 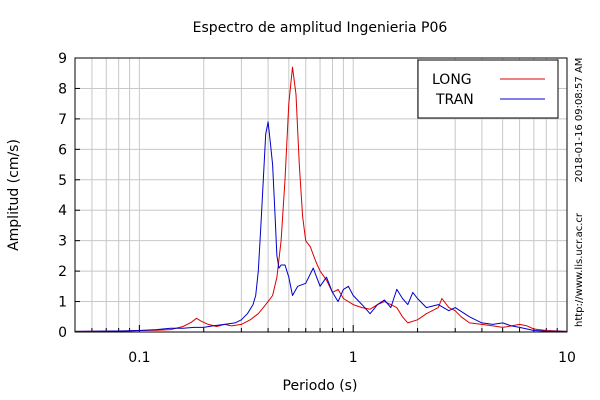 I want to click on legend-label-tran: TRAN, so click(x=454, y=100).